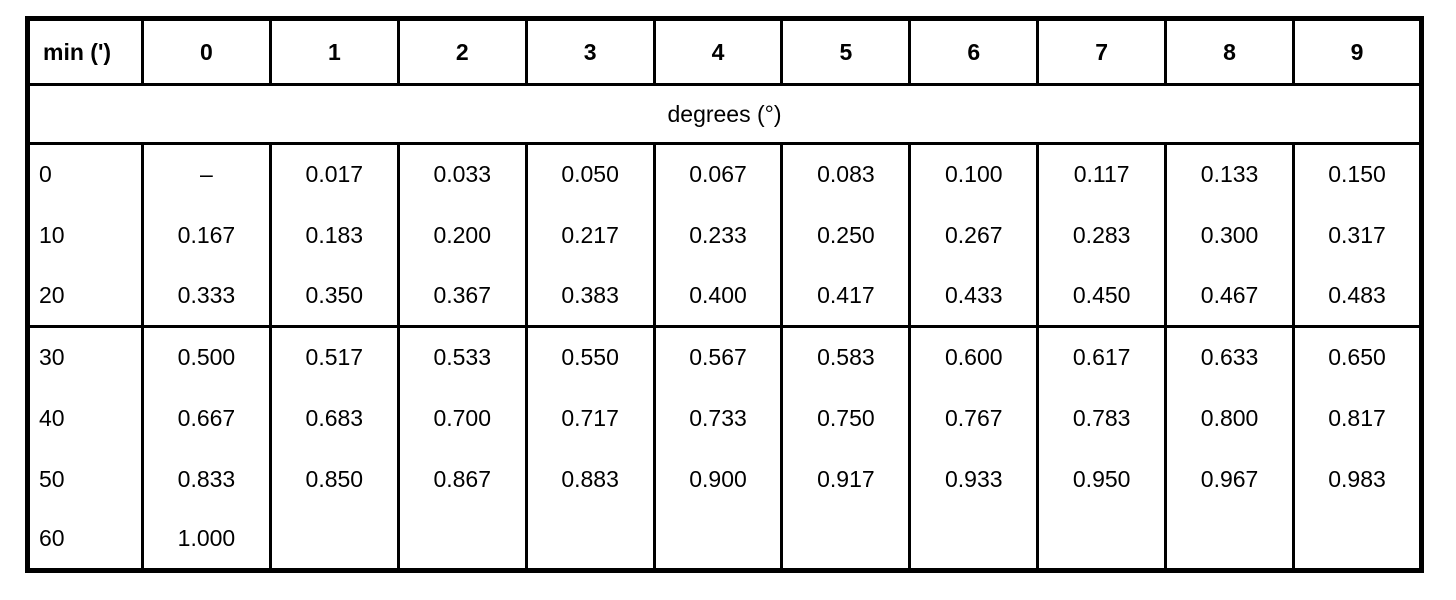 The width and height of the screenshot is (1456, 600). What do you see at coordinates (461, 357) in the screenshot?
I see `value-cell: 0.533` at bounding box center [461, 357].